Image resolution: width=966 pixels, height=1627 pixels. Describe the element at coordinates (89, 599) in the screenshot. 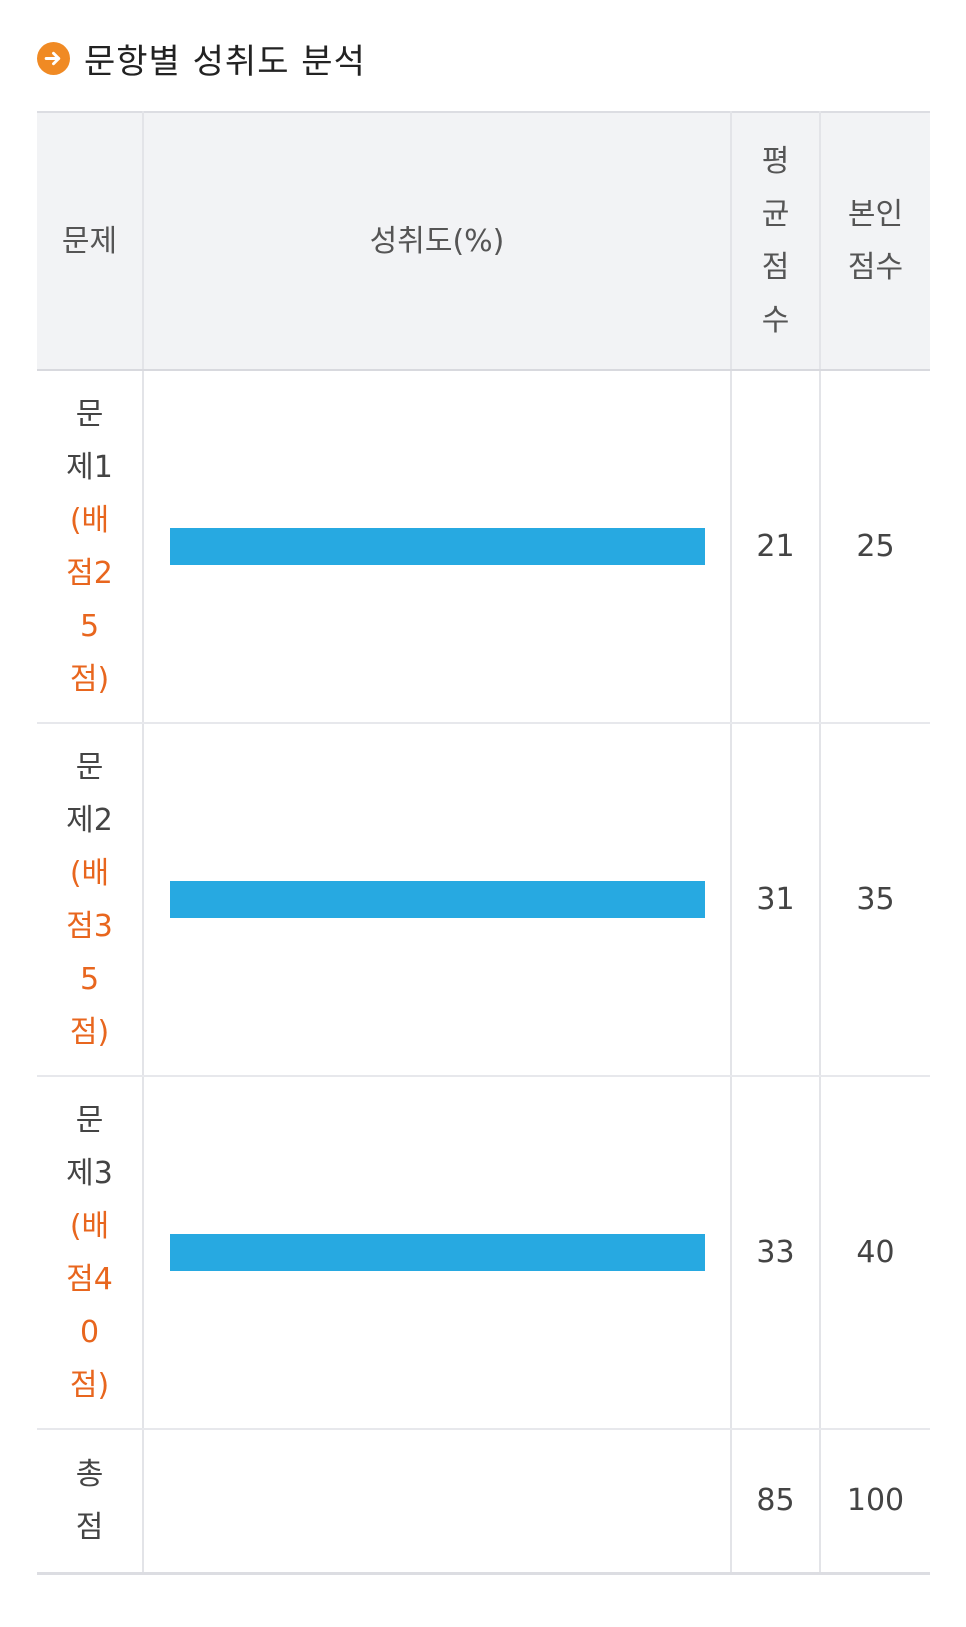

I see `question-points: (배점25점)` at that location.